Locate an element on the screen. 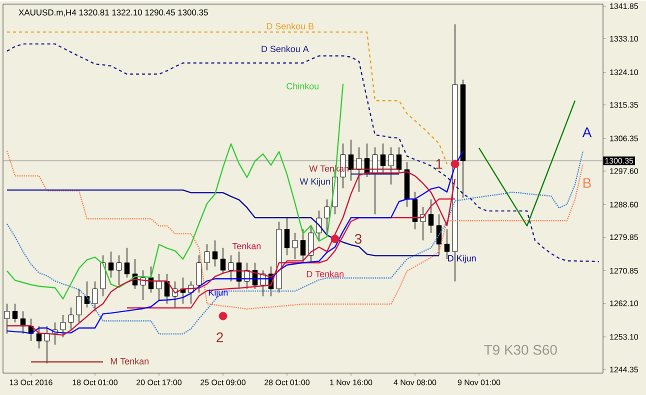 This screenshot has width=646, height=395. series-label: Kijun is located at coordinates (218, 293).